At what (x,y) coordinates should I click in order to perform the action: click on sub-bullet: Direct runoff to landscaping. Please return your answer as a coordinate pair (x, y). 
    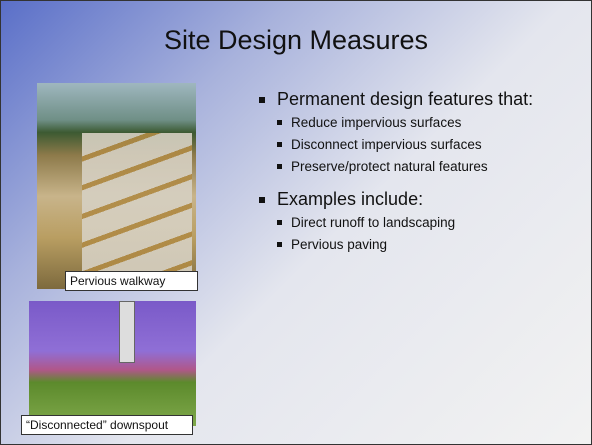
    Looking at the image, I should click on (428, 222).